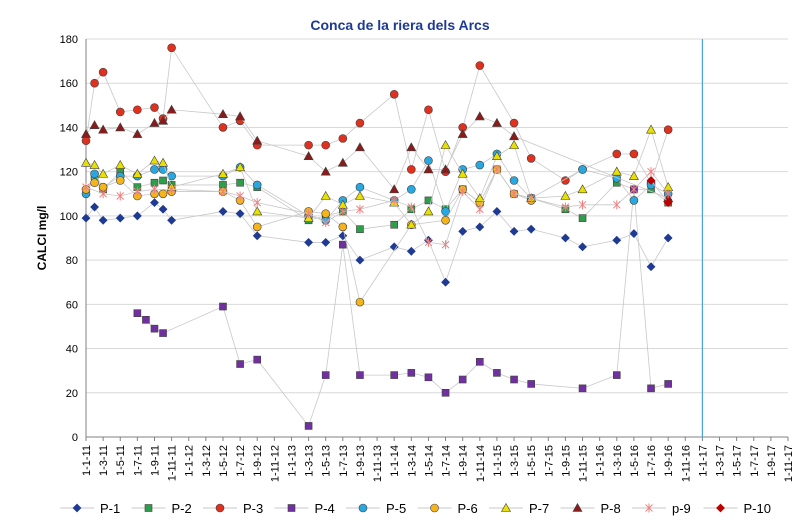 This screenshot has height=529, width=800. I want to click on y-tick-label: 100, so click(69, 217).